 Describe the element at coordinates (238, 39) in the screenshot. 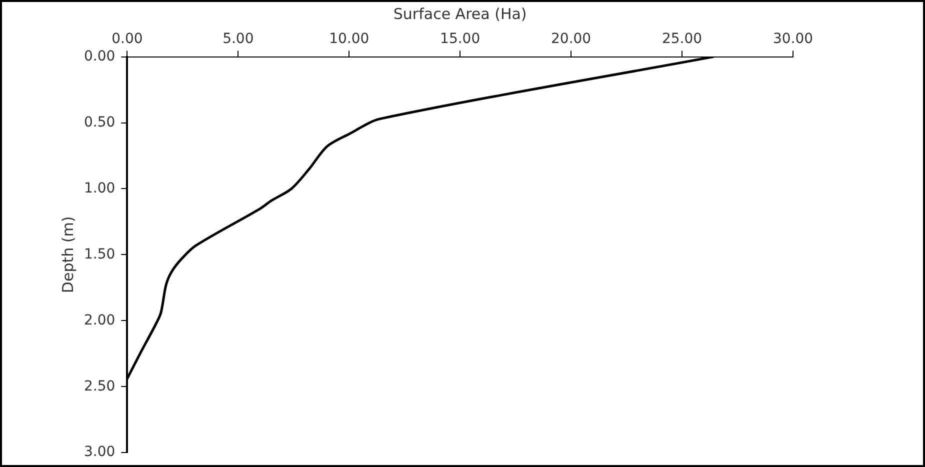

I see `x-tick-label: 5.00` at that location.